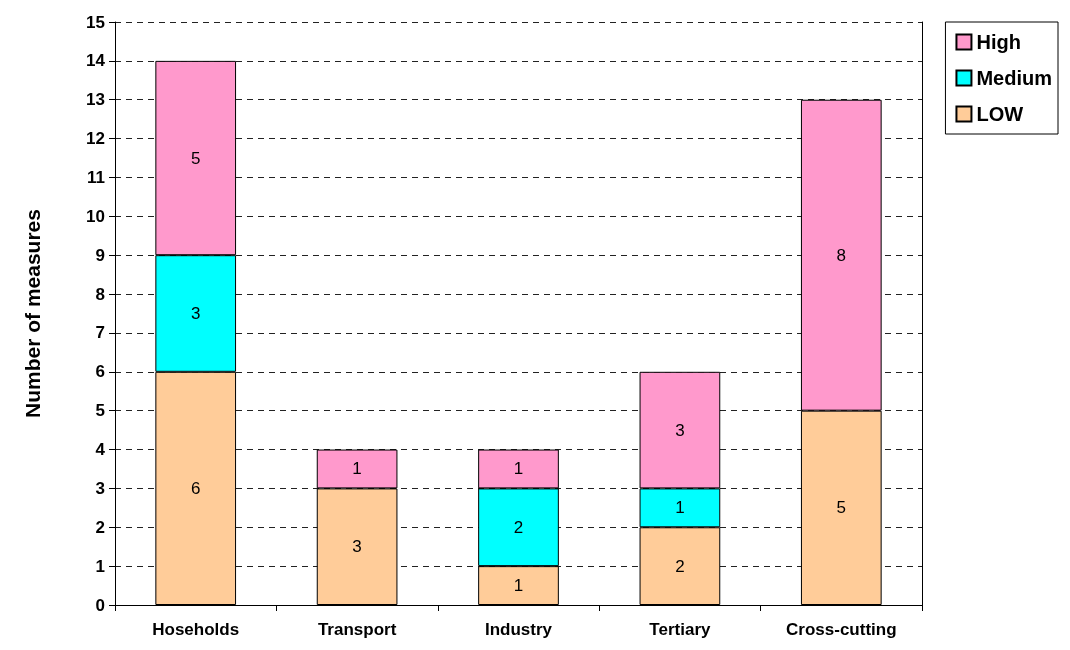  I want to click on y-tick-label: 6, so click(100, 372).